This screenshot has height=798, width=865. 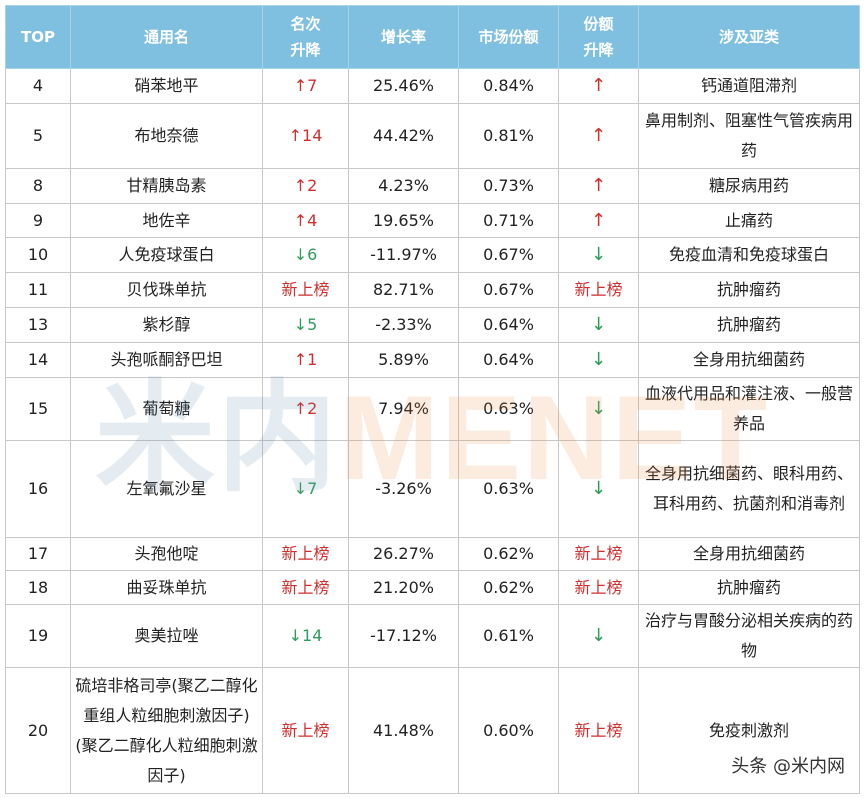 I want to click on rank-change-cell: ↑1, so click(x=305, y=360).